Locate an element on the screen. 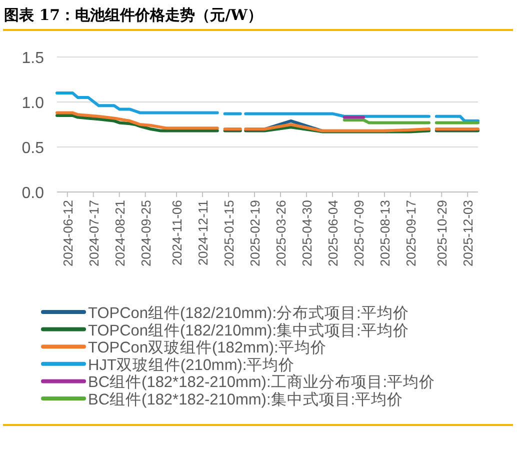 The width and height of the screenshot is (517, 458). x-tick-label: 2025-10-29 is located at coordinates (442, 233).